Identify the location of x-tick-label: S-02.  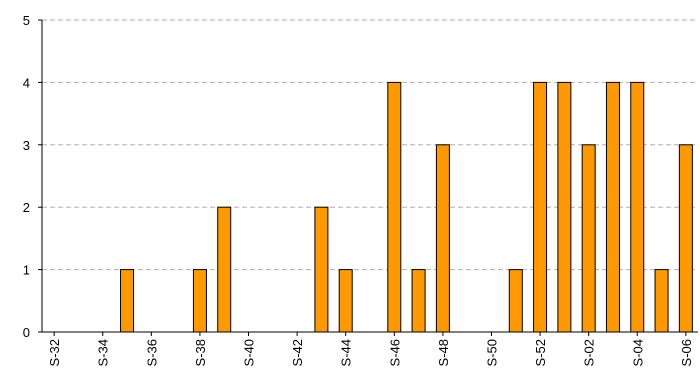
(589, 352).